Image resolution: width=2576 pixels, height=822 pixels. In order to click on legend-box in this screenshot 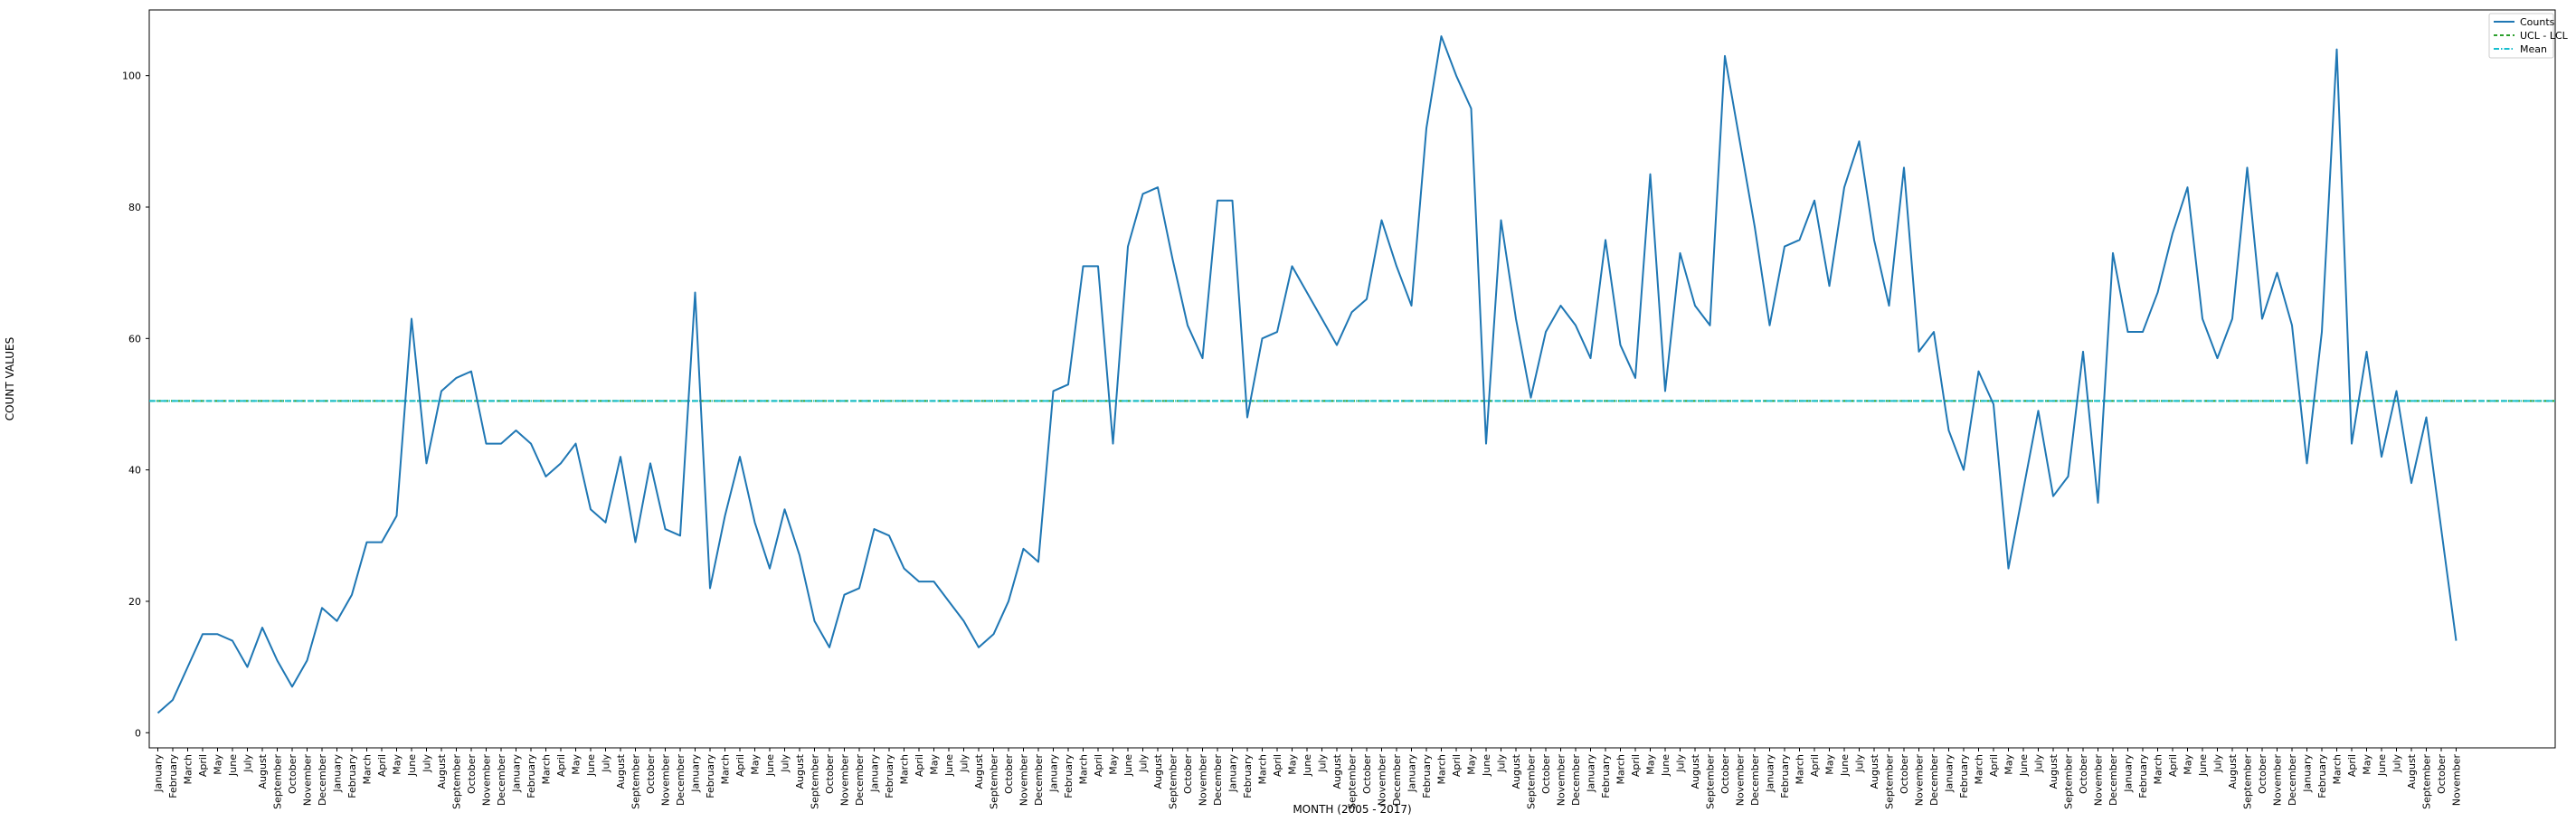, I will do `click(2521, 36)`.